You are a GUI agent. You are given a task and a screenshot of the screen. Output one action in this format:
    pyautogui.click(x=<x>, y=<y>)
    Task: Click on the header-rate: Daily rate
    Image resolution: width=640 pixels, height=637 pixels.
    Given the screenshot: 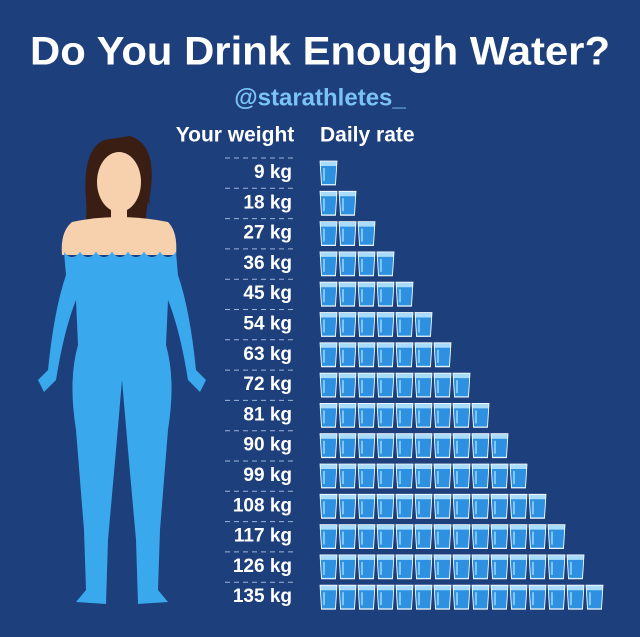 What is the action you would take?
    pyautogui.click(x=367, y=135)
    